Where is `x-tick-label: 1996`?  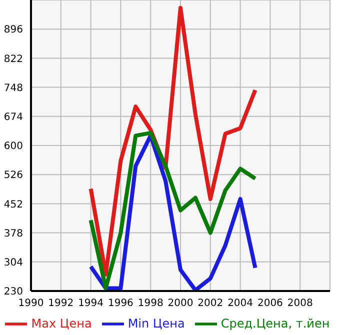 x-tick-label: 1996 is located at coordinates (121, 304).